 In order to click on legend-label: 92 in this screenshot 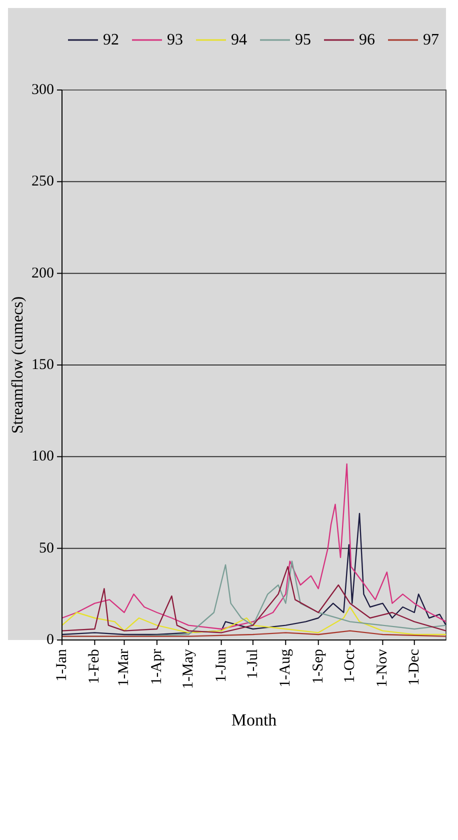, I will do `click(111, 40)`.